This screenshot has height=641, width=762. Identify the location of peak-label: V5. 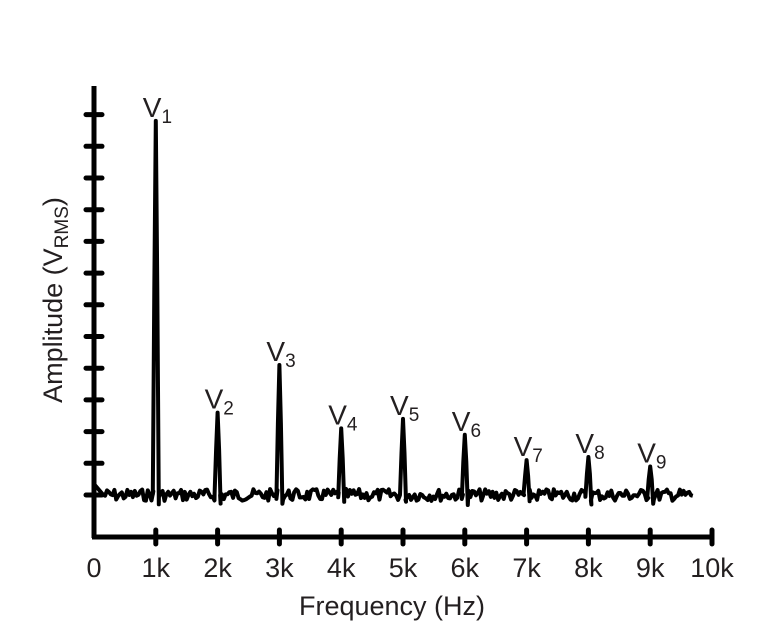
(404, 408).